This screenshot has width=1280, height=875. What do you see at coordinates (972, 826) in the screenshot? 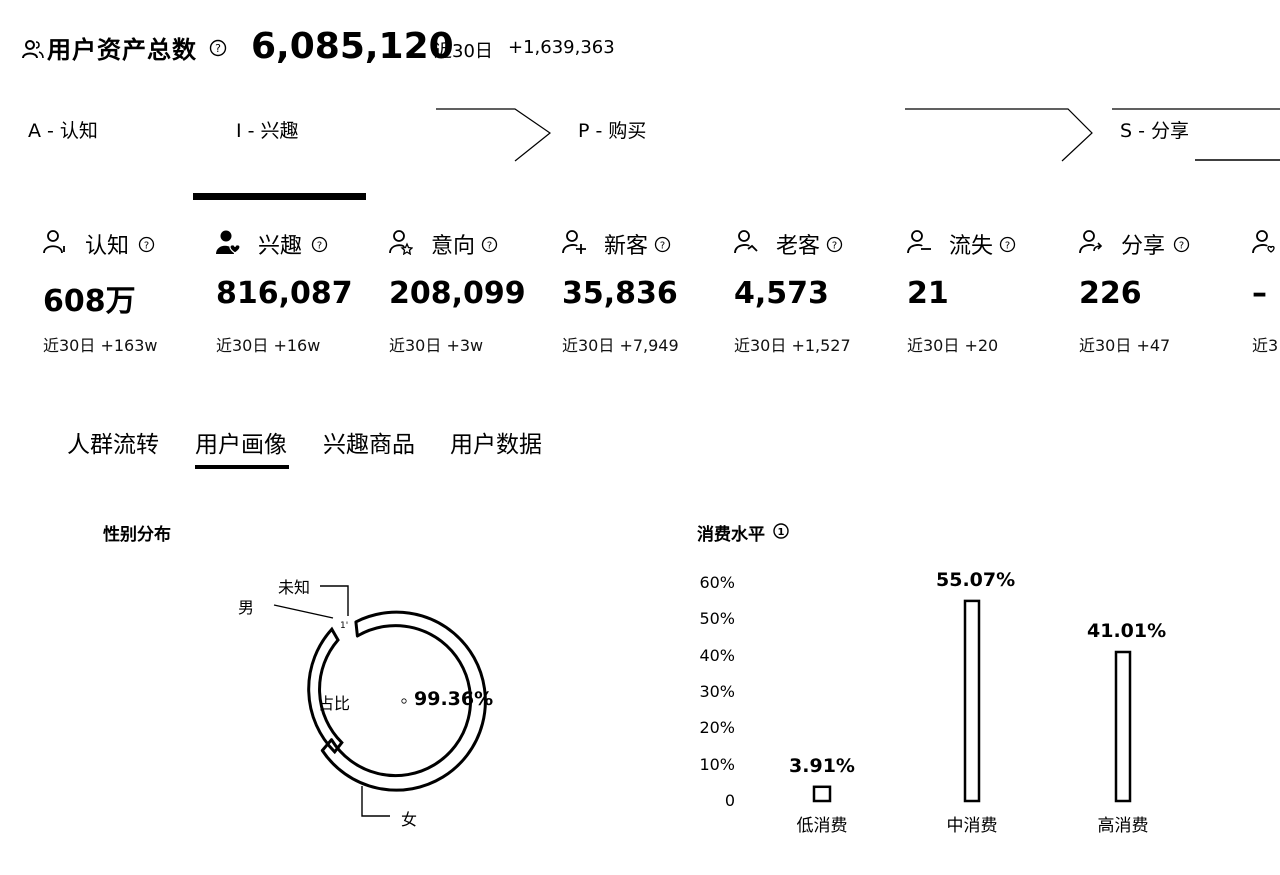
I see `category-label: 中消费` at bounding box center [972, 826].